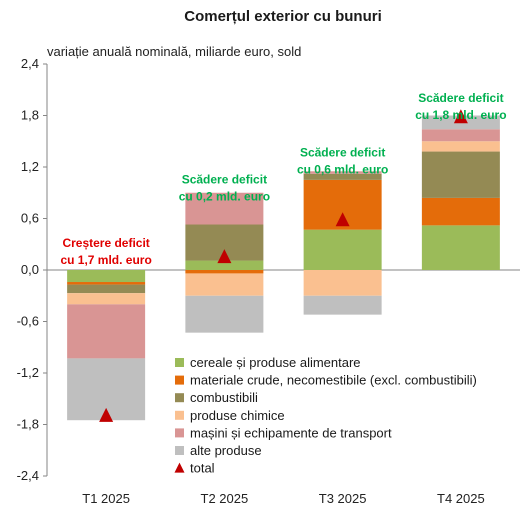 The width and height of the screenshot is (531, 523). Describe the element at coordinates (283, 16) in the screenshot. I see `chart-title: Comerțul exterior cu bunuri` at that location.